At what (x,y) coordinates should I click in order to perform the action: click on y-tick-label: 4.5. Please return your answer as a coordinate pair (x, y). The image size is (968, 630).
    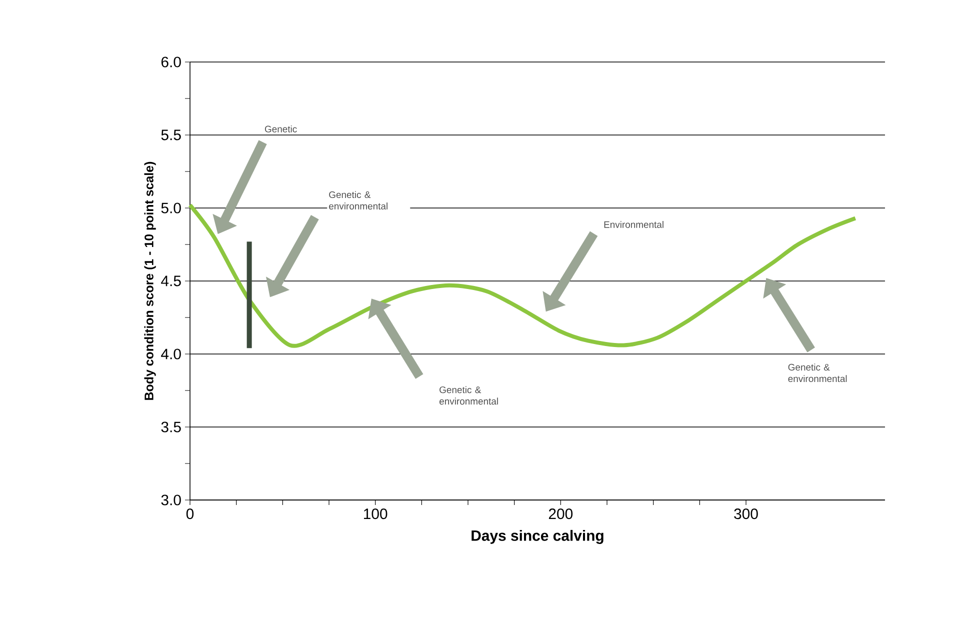
    Looking at the image, I should click on (171, 281).